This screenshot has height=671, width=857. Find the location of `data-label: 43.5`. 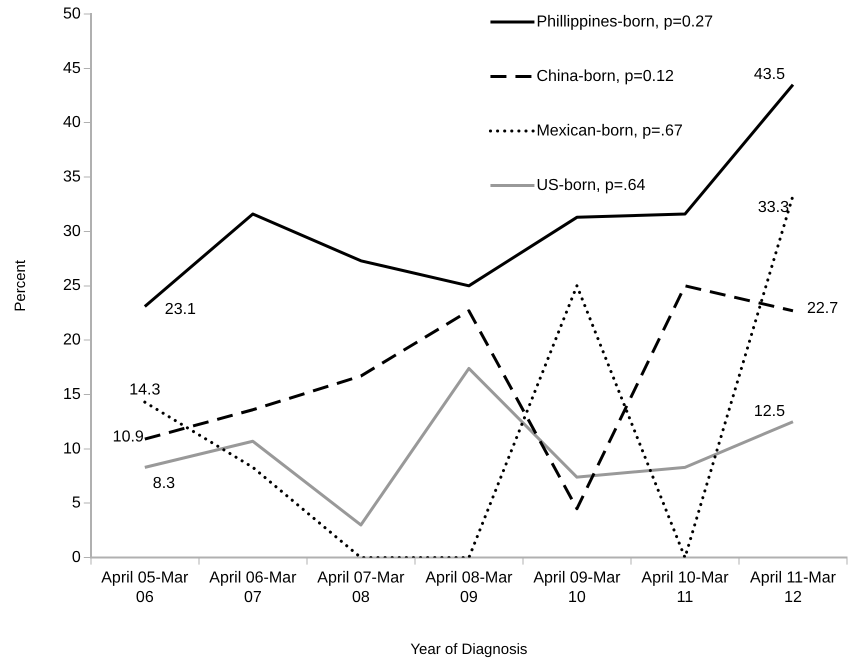

data-label: 43.5 is located at coordinates (770, 75).